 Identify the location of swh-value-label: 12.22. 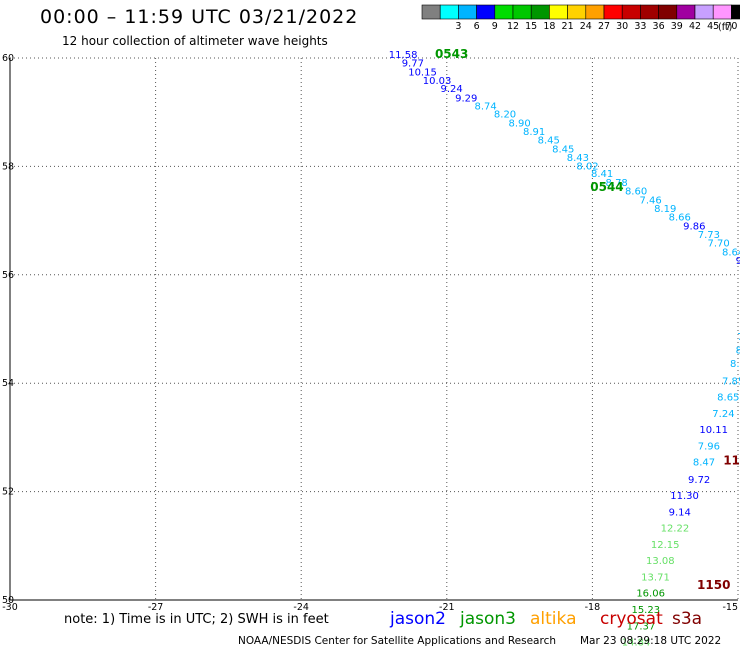
(675, 529).